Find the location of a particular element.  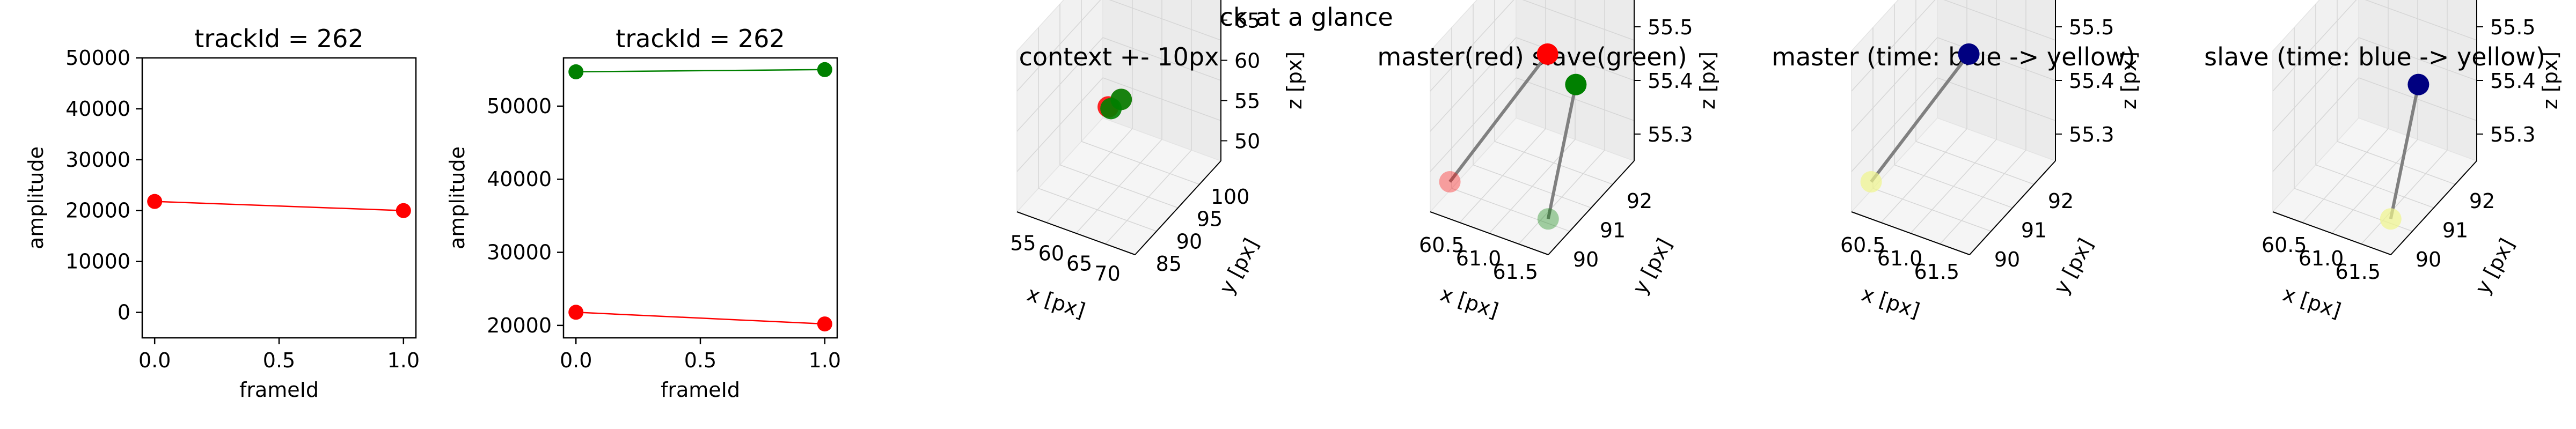

y-tick-label: 10000 is located at coordinates (97, 261).